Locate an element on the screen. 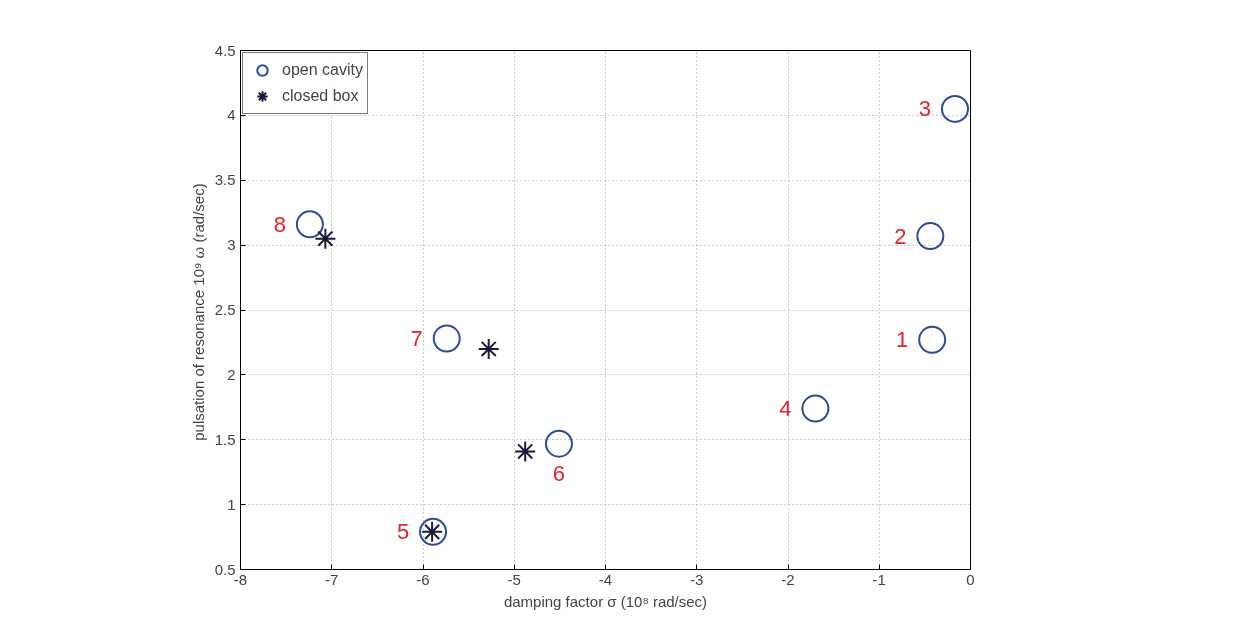 The width and height of the screenshot is (1257, 629). legend-label: closed box is located at coordinates (320, 96).